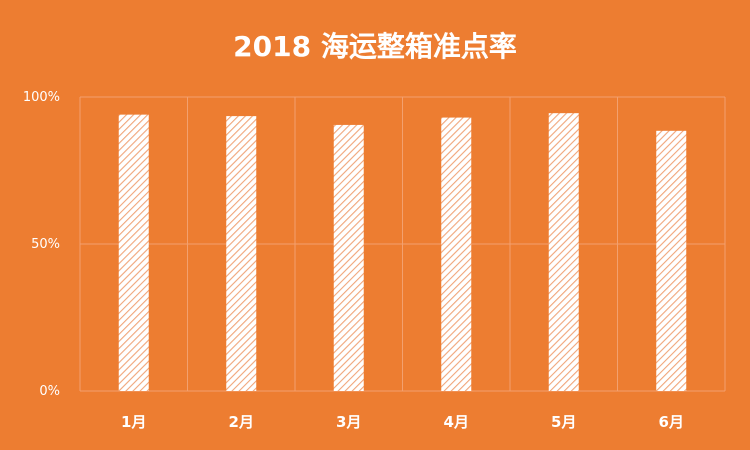 The height and width of the screenshot is (450, 750). What do you see at coordinates (241, 422) in the screenshot?
I see `x-tick-label: 2月` at bounding box center [241, 422].